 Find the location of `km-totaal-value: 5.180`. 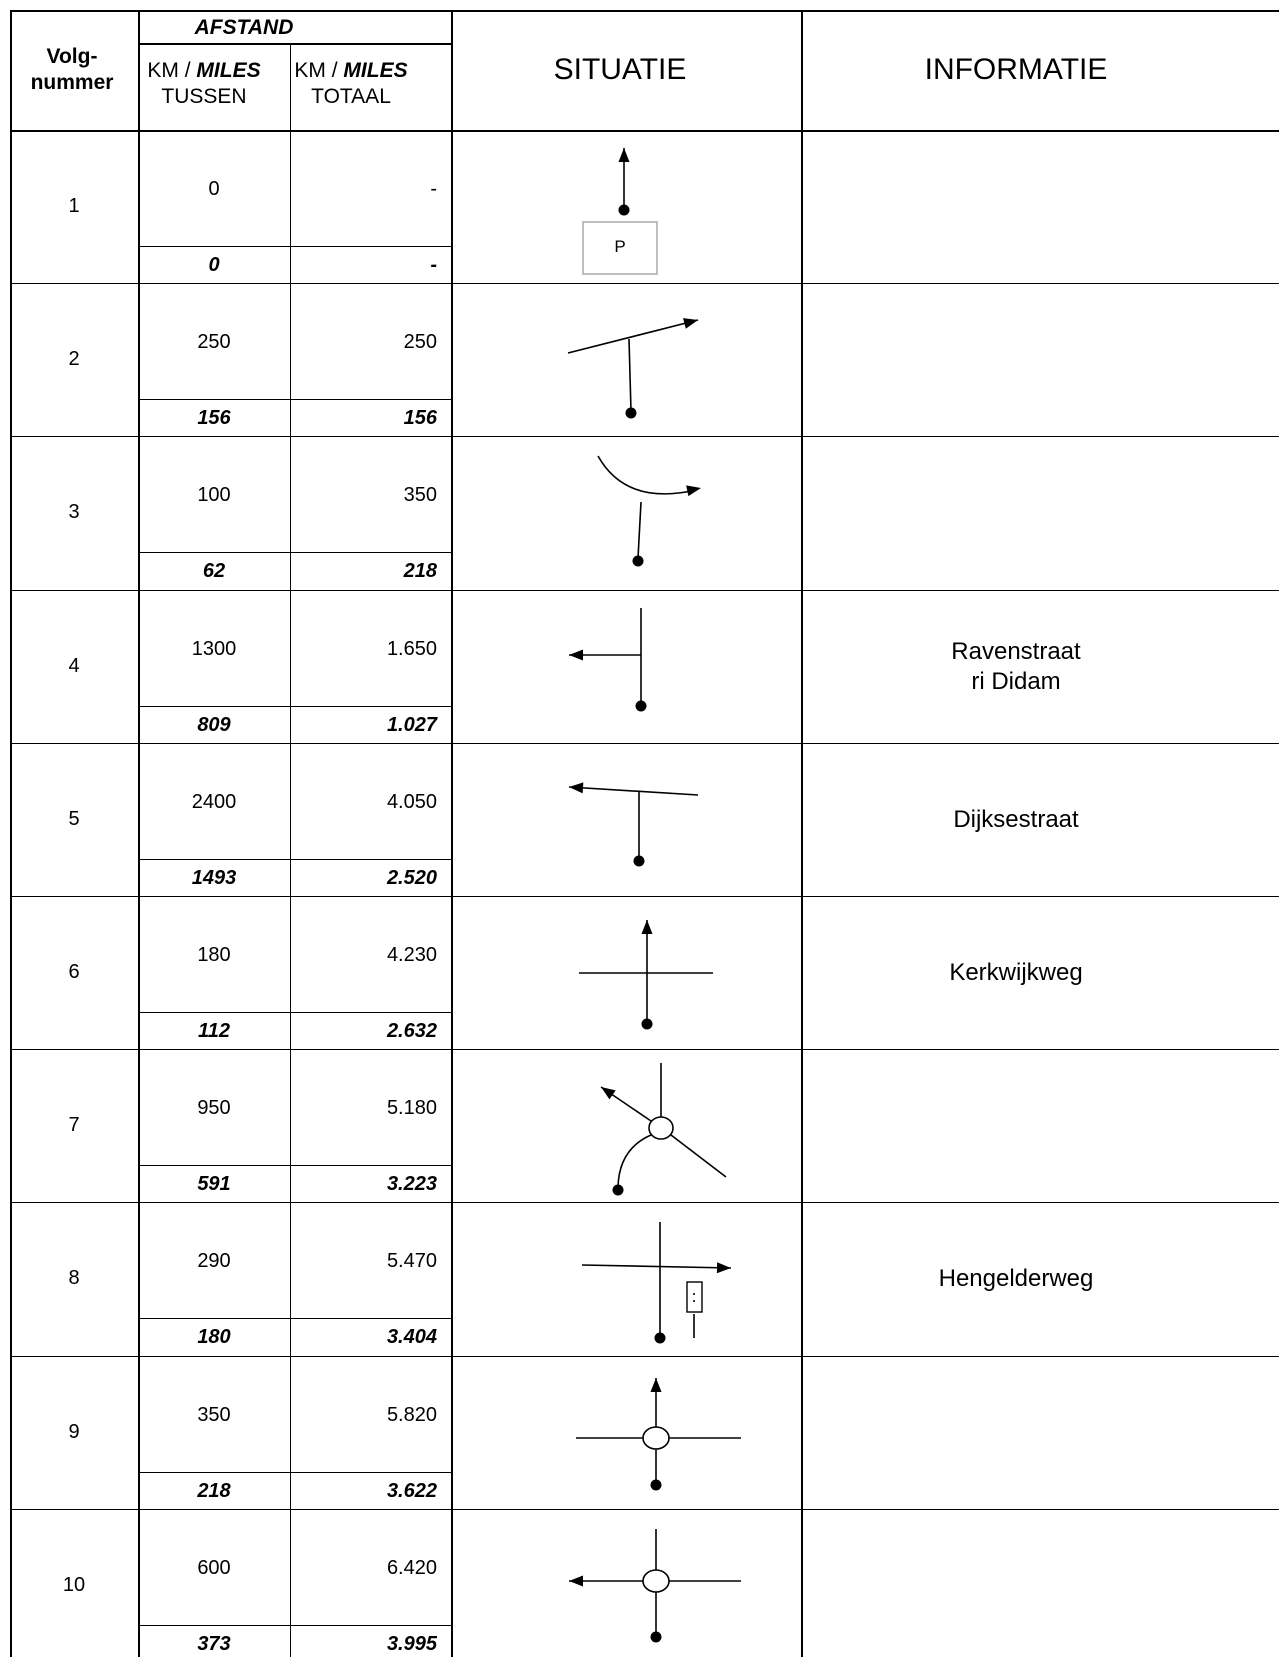

km-totaal-value: 5.180 is located at coordinates (411, 1108).